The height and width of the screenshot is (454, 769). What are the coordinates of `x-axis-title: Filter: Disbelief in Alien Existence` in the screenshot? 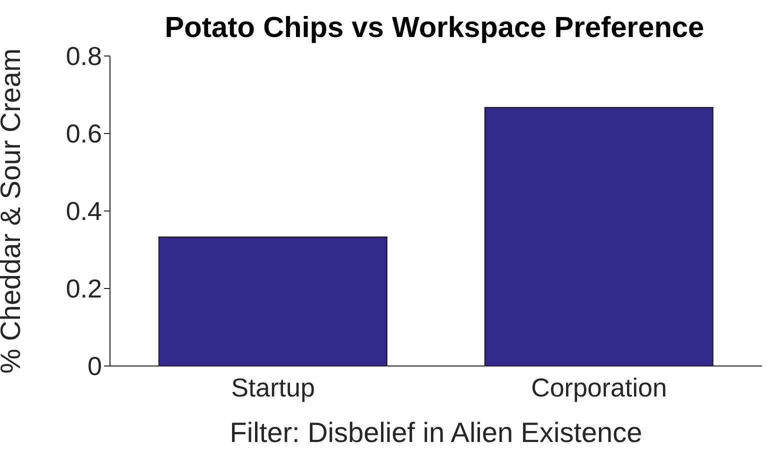 It's located at (436, 432).